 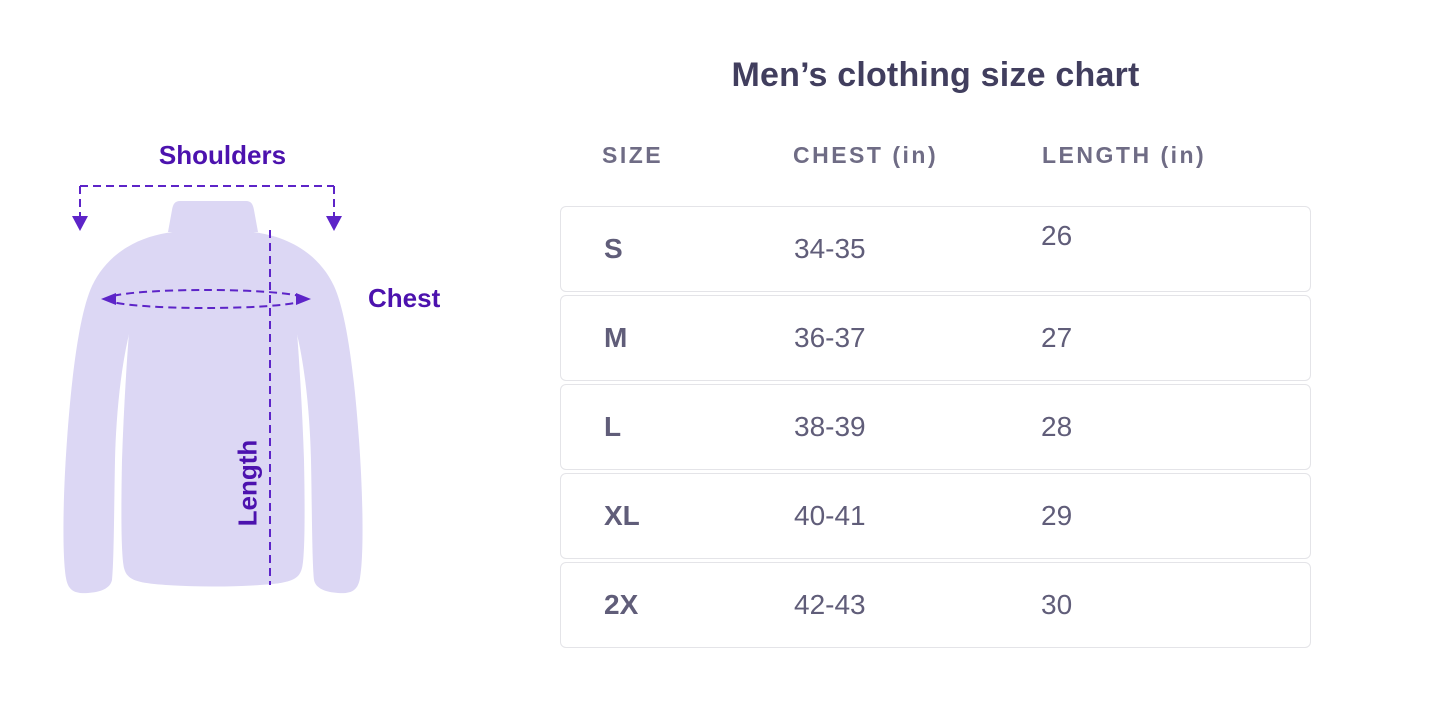 What do you see at coordinates (935, 338) in the screenshot?
I see `table-row: M 36-37 27` at bounding box center [935, 338].